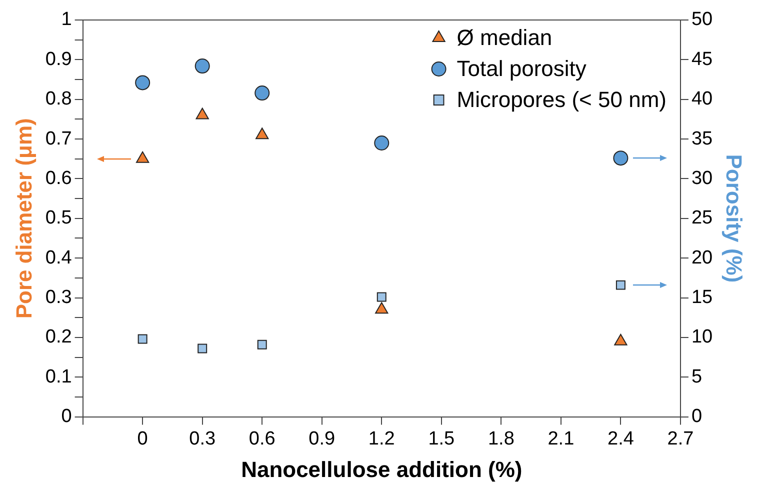 This screenshot has width=758, height=492. Describe the element at coordinates (561, 439) in the screenshot. I see `x-tick-label: 2.1` at that location.